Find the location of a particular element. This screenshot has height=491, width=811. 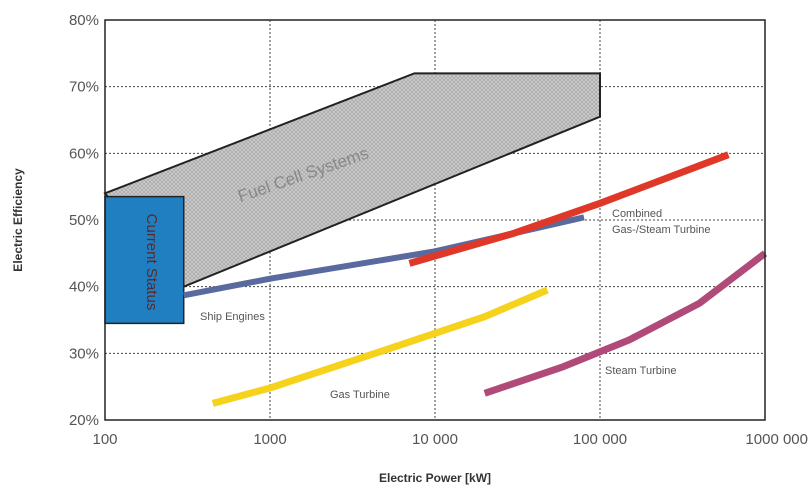

gas-turbine-line is located at coordinates (380, 346).